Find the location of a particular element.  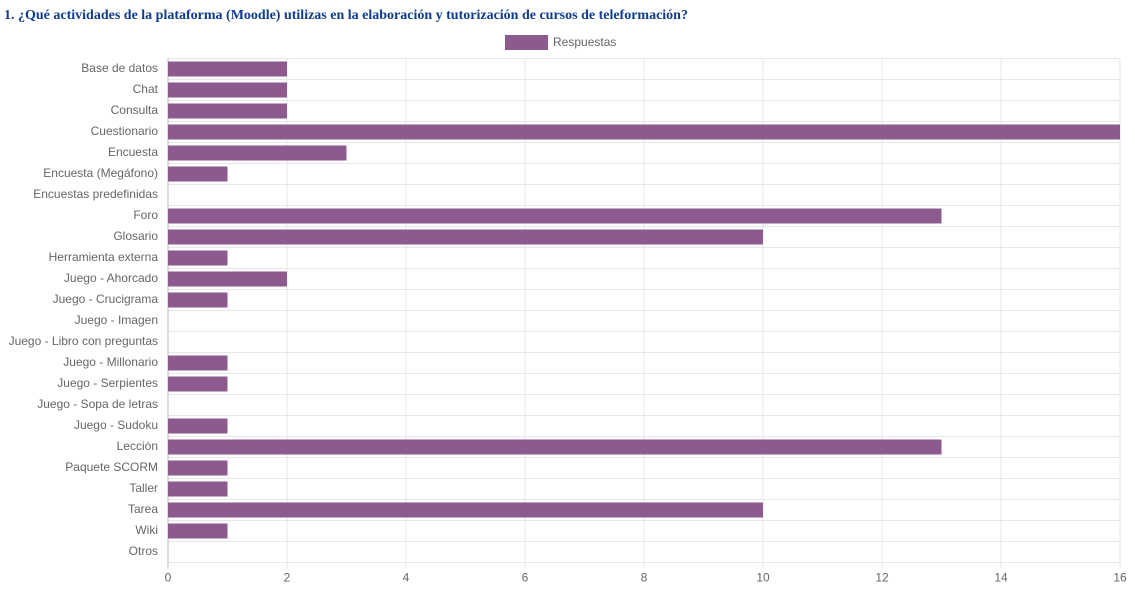

x-tick-label: 2 is located at coordinates (287, 578).